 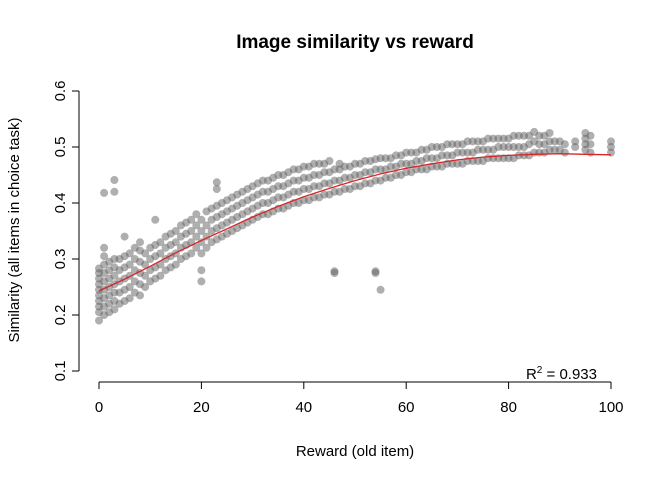 I want to click on y-tick-label: 0.2, so click(x=60, y=315).